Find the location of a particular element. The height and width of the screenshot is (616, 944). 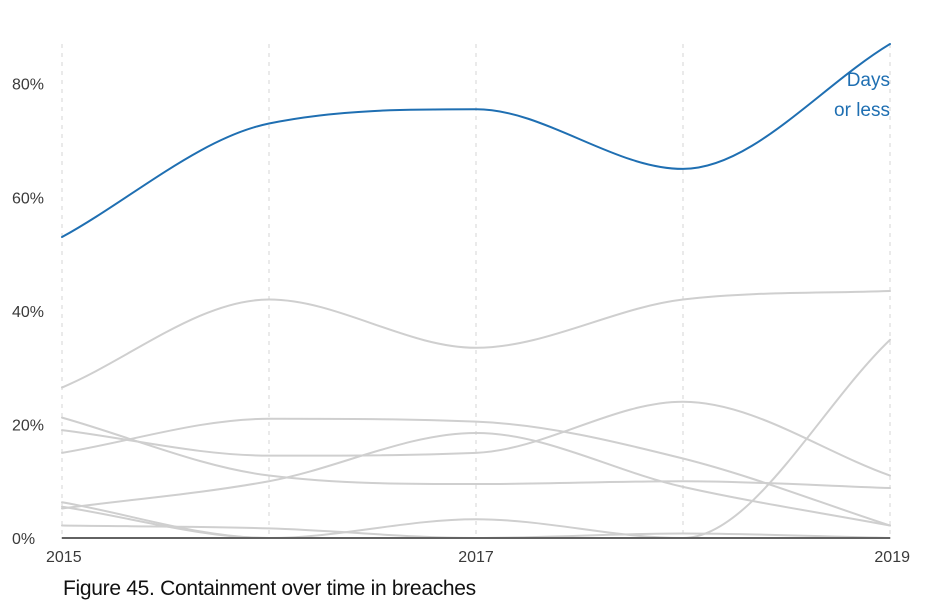

x-axis: 2015 2017 2019 is located at coordinates (478, 557).